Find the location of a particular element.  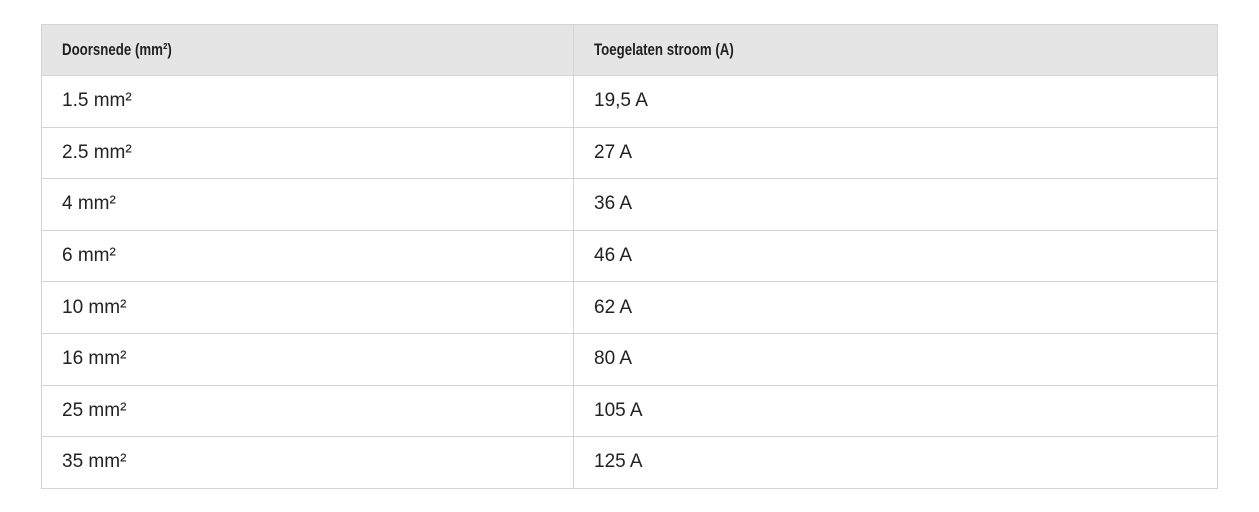

table-cell: 46 A is located at coordinates (895, 256).